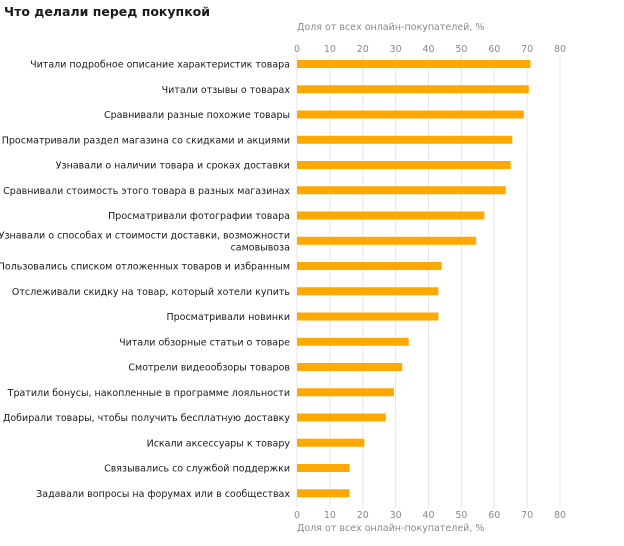  Describe the element at coordinates (297, 49) in the screenshot. I see `x-tick-label-top: 0` at that location.